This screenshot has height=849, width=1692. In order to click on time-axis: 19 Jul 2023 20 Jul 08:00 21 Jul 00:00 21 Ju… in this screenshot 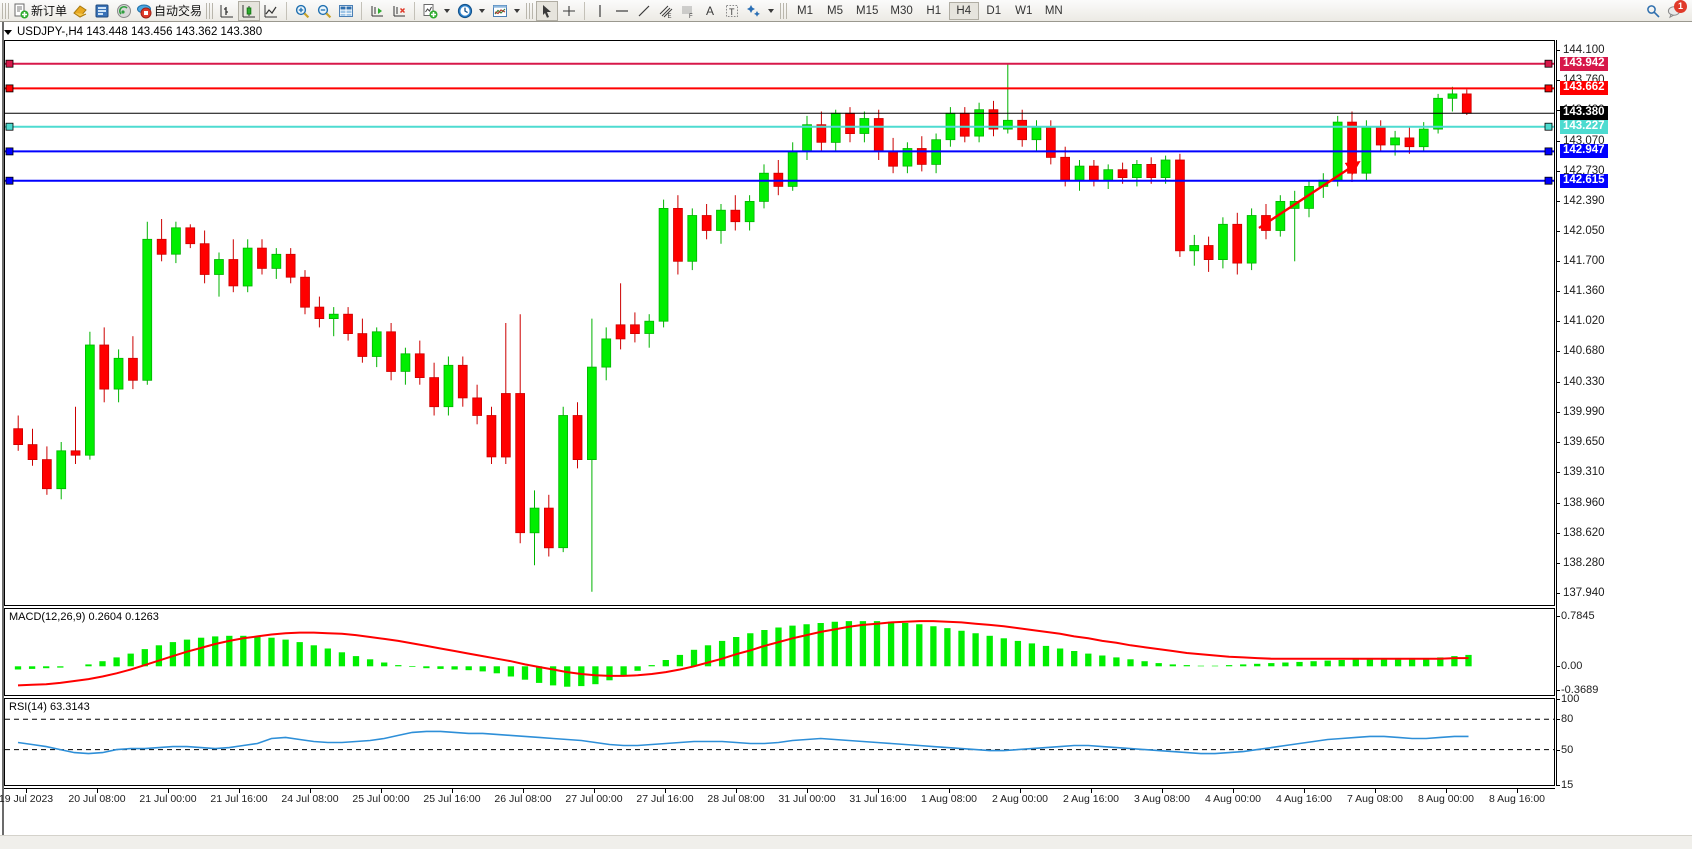, I will do `click(777, 799)`.